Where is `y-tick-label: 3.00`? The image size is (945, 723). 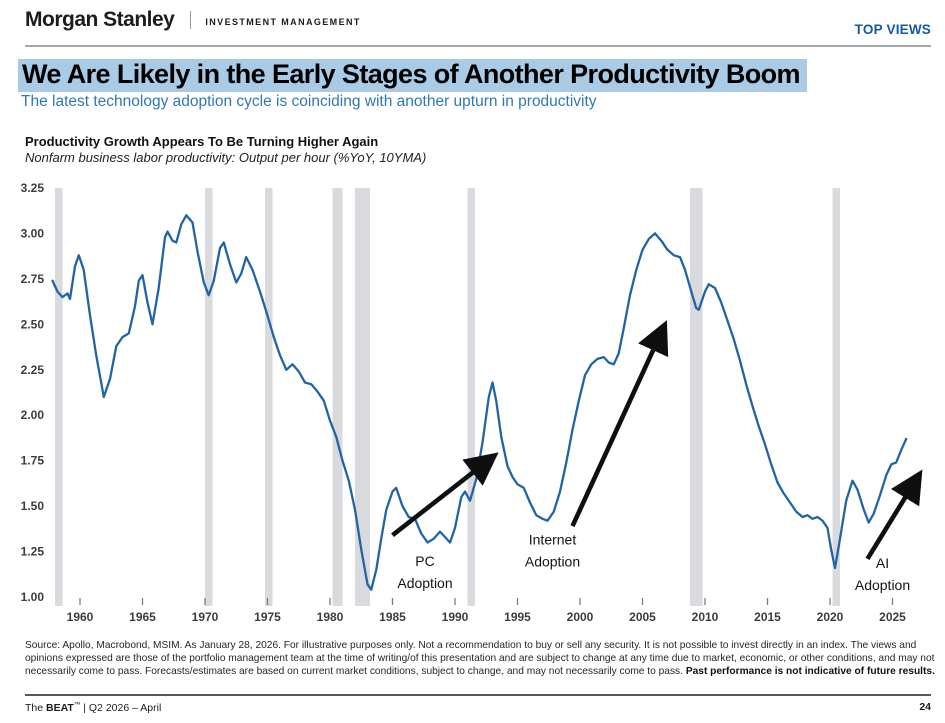 y-tick-label: 3.00 is located at coordinates (33, 233).